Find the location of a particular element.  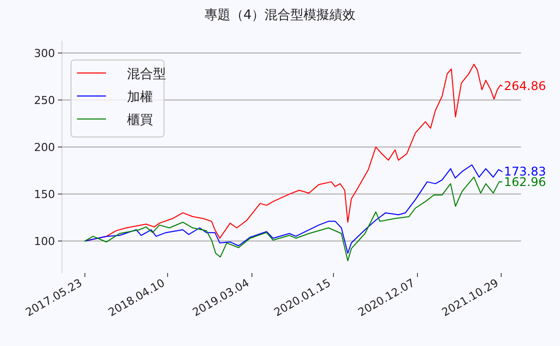

annotation: 264.86 is located at coordinates (525, 86).